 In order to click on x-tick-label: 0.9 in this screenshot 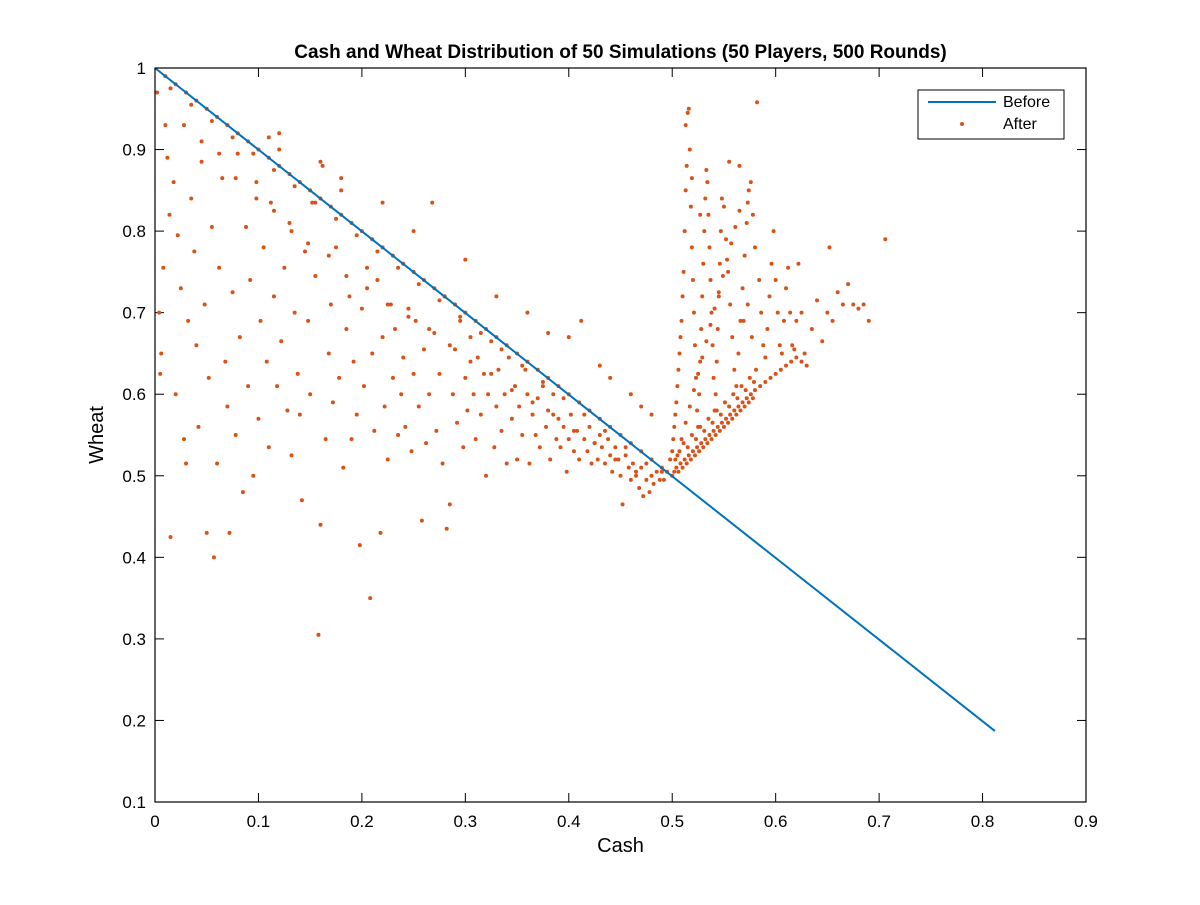, I will do `click(1086, 821)`.